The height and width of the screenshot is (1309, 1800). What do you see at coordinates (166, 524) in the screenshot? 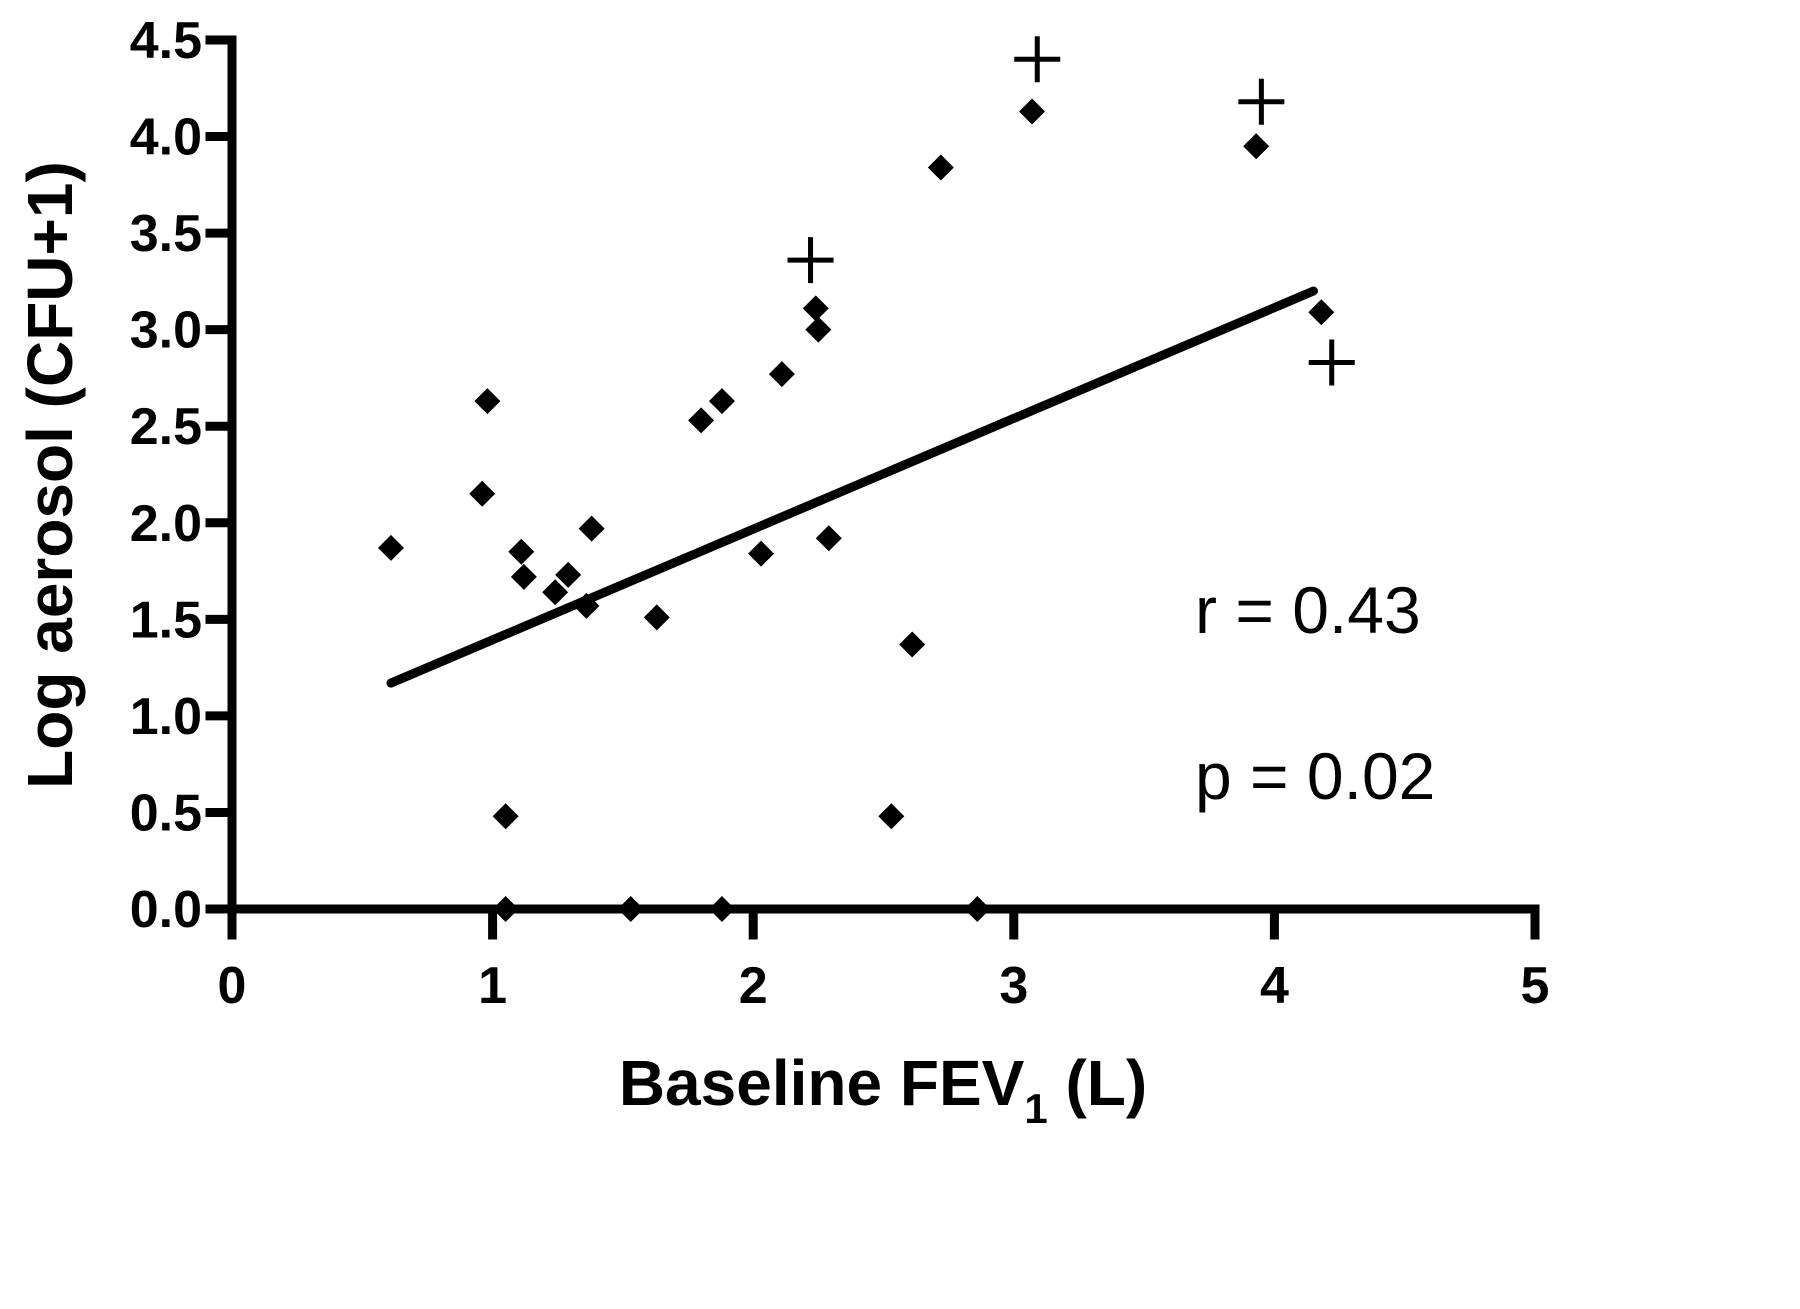
I see `y-tick-label: 2.0` at bounding box center [166, 524].